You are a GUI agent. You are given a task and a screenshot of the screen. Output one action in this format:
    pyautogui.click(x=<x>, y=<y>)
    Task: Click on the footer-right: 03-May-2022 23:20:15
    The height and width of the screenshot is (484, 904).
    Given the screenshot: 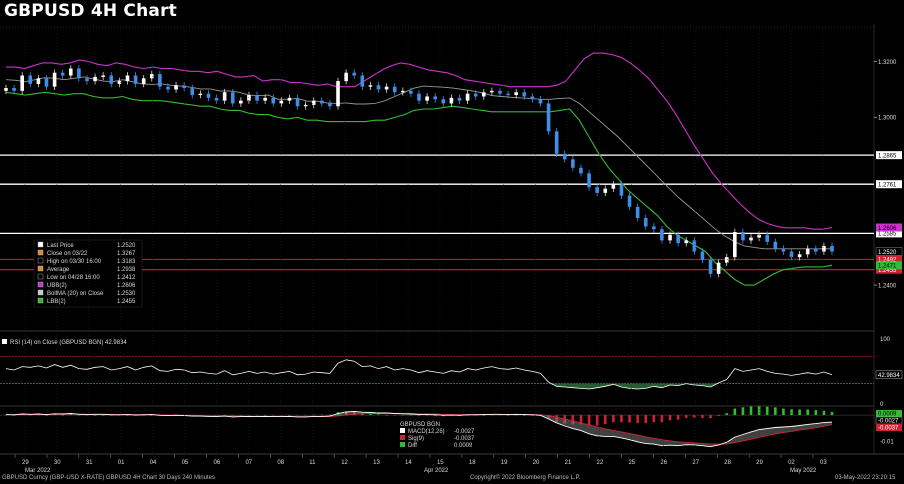 What is the action you would take?
    pyautogui.click(x=865, y=478)
    